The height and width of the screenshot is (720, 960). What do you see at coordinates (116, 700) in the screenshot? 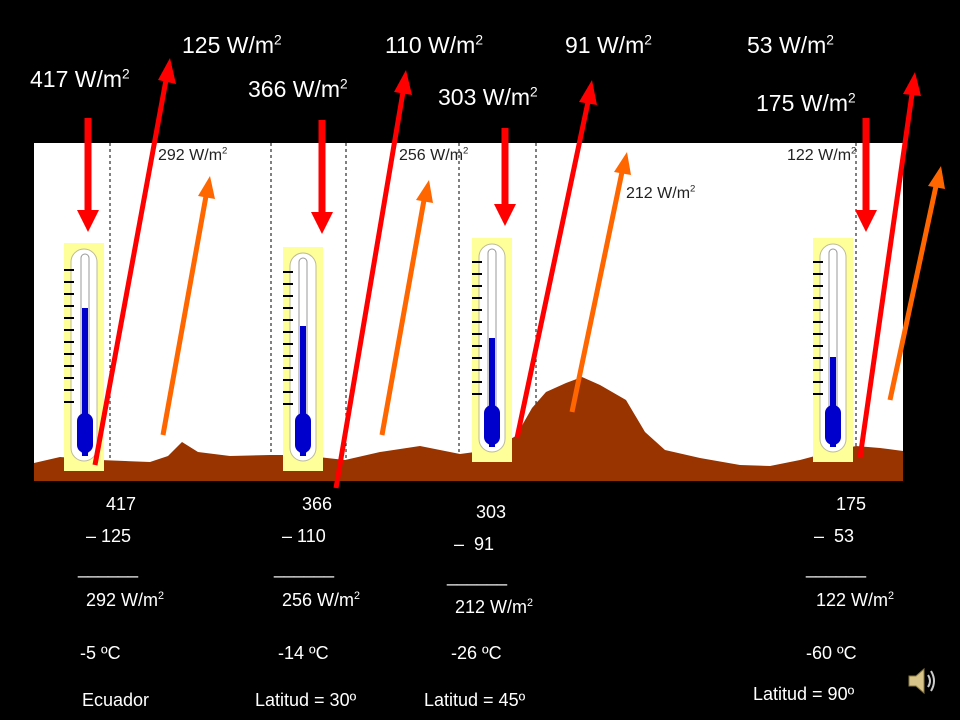
I see `col-equator-place: Ecuador` at bounding box center [116, 700].